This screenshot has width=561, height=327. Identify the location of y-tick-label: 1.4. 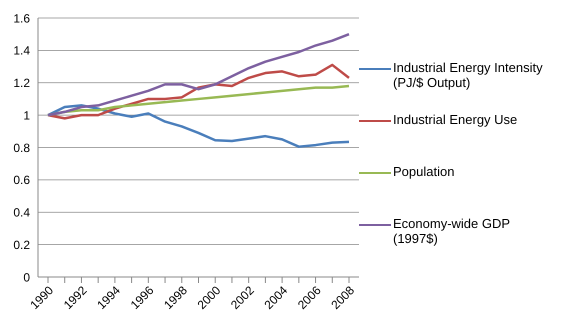
(21, 51).